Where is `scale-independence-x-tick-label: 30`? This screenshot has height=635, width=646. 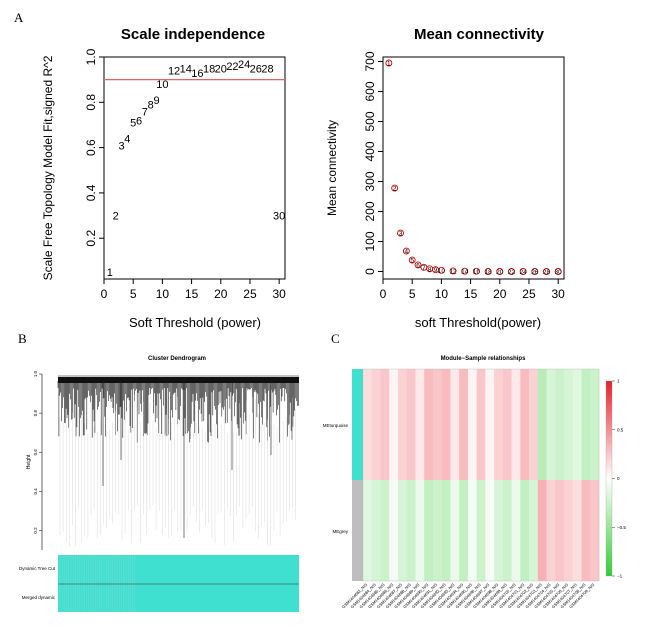 scale-independence-x-tick-label: 30 is located at coordinates (279, 294).